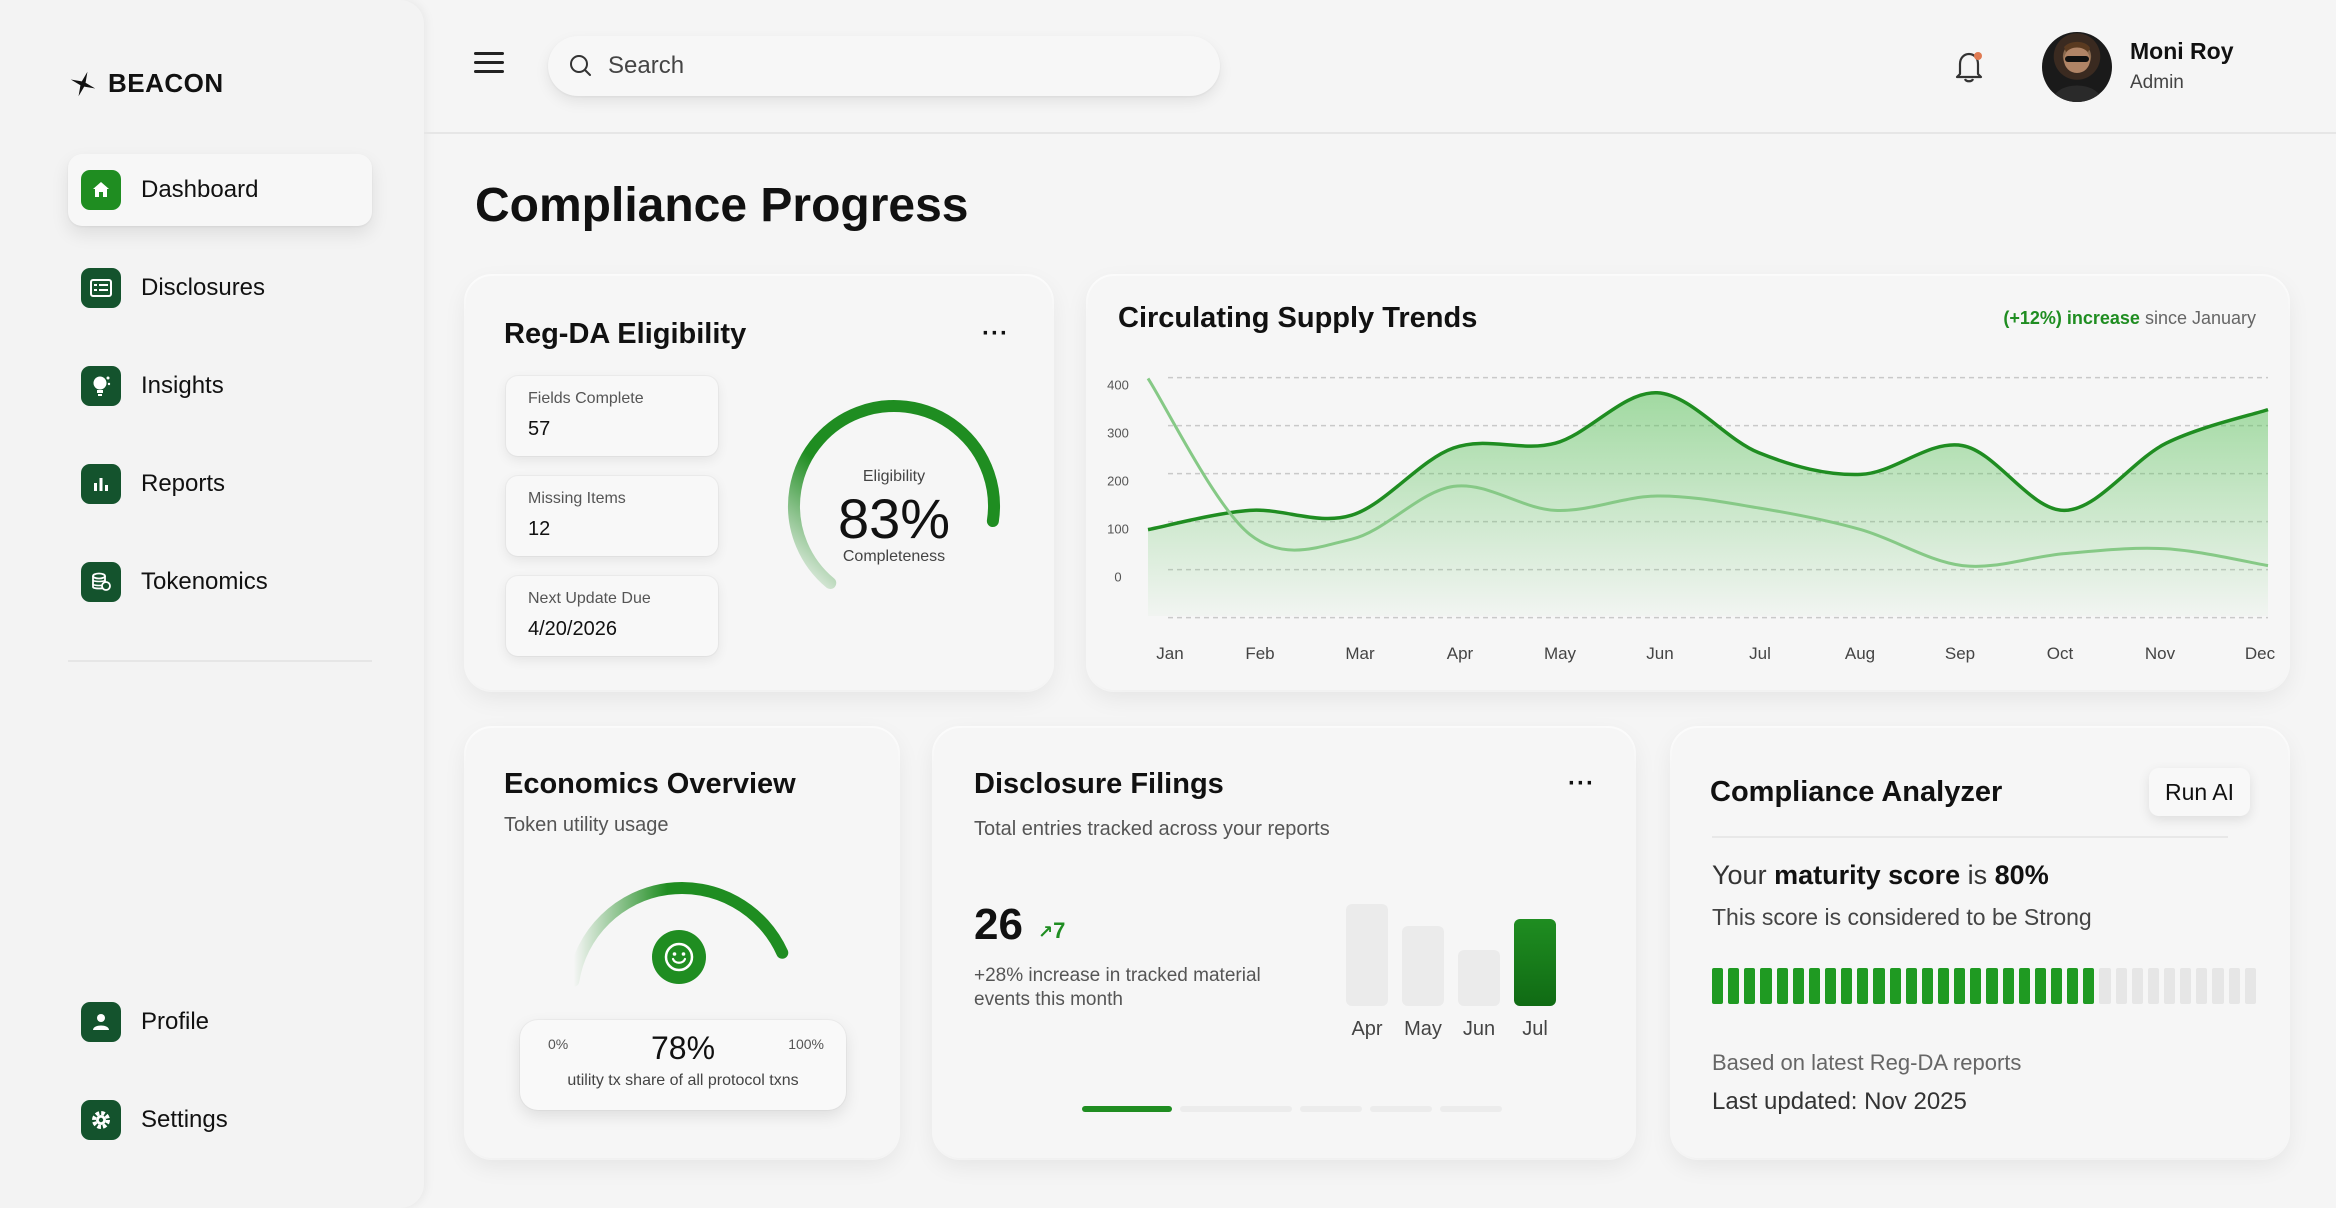  I want to click on stat-missing-items: Missing Items 12, so click(612, 516).